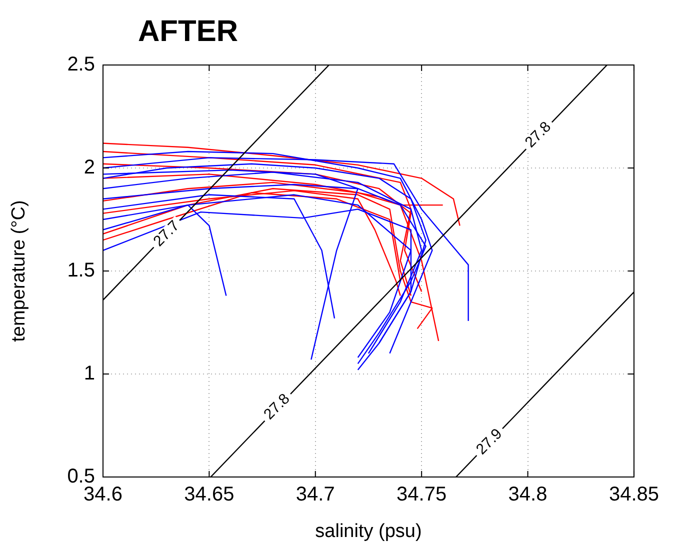  What do you see at coordinates (89, 167) in the screenshot?
I see `y-tick-label: 2` at bounding box center [89, 167].